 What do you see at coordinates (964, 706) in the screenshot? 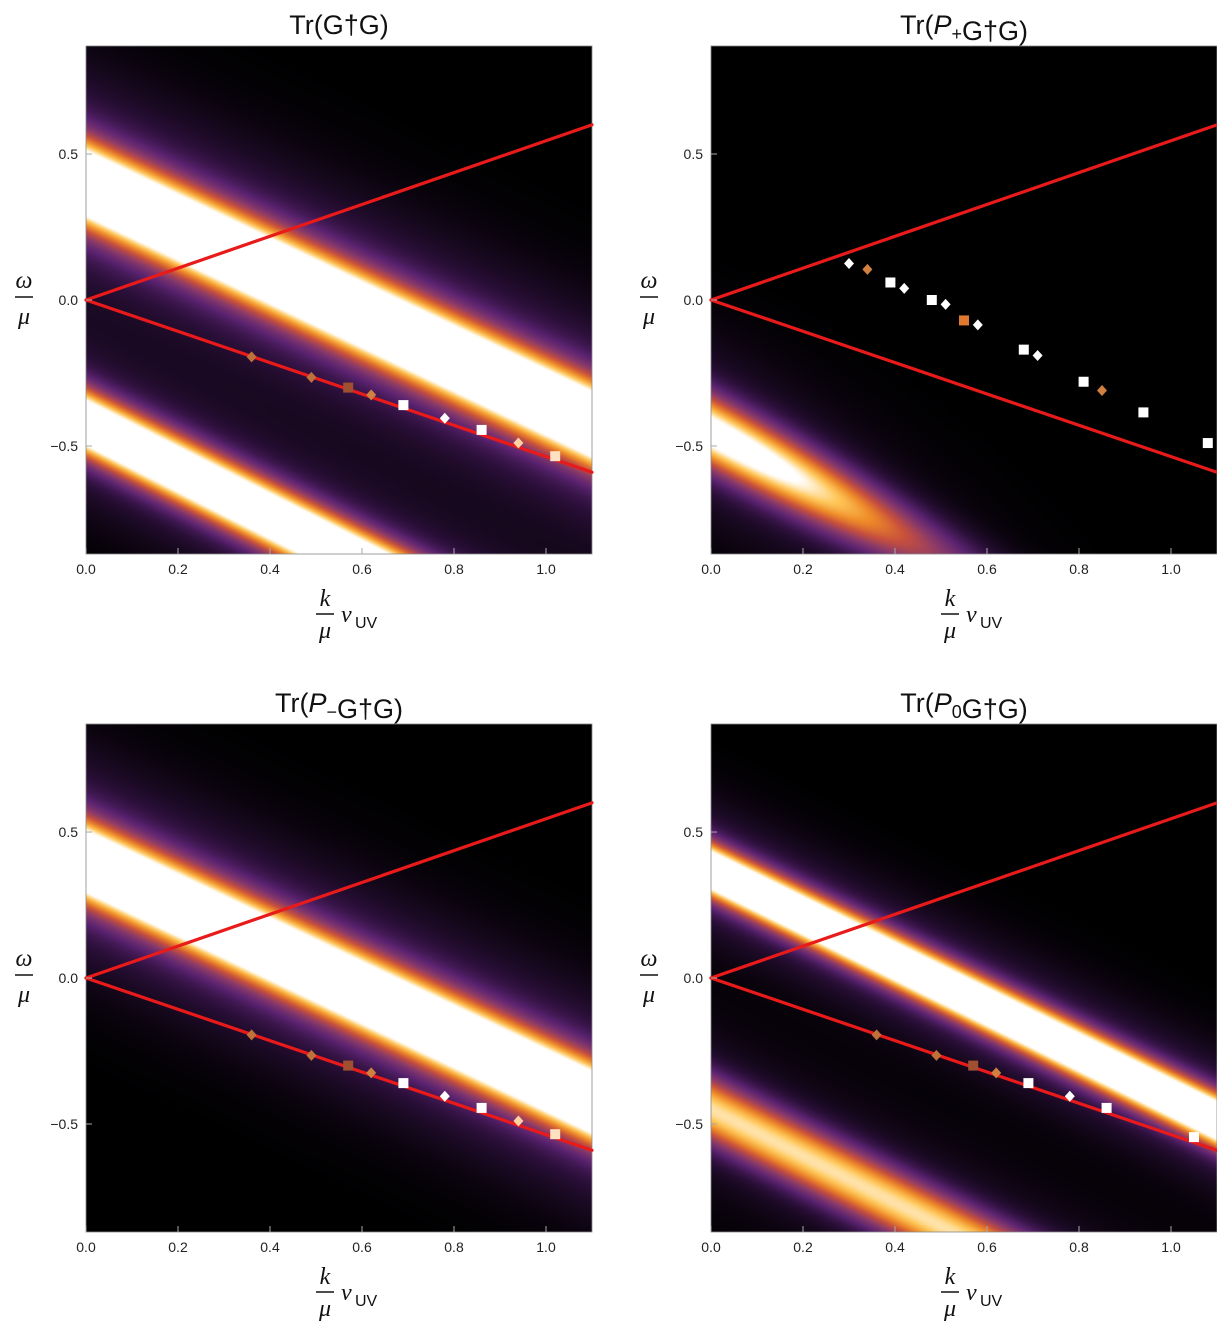
I see `panel-title: Tr(P0G†G)` at bounding box center [964, 706].